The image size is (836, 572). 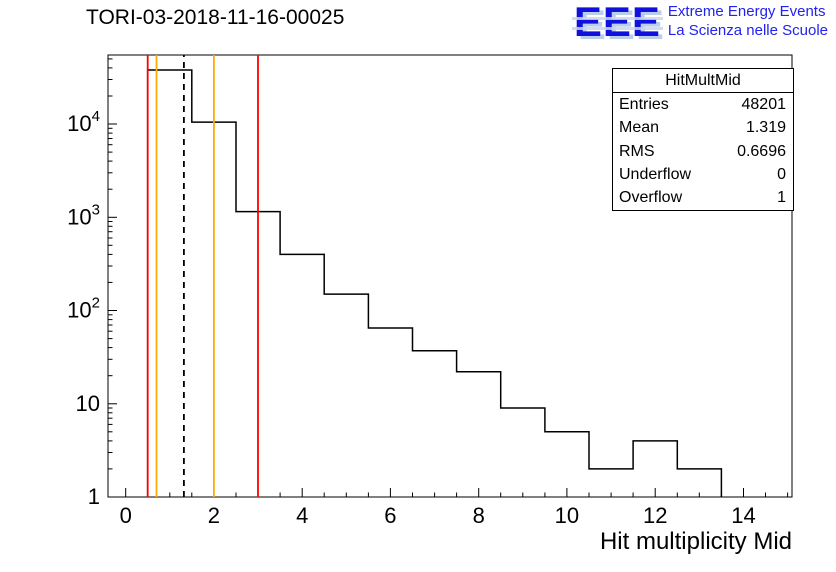 What do you see at coordinates (696, 541) in the screenshot?
I see `x-axis-label: Hit multiplicity Mid` at bounding box center [696, 541].